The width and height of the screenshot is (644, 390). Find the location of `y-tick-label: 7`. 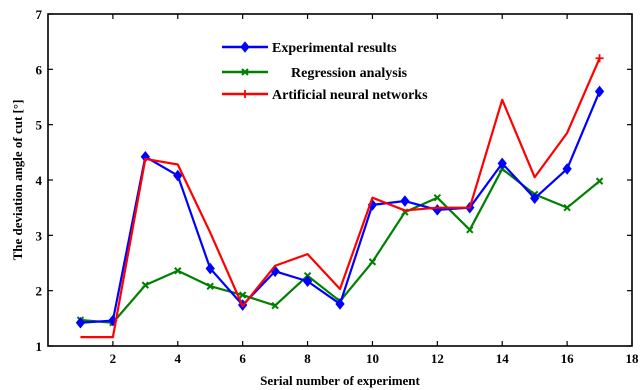

y-tick-label: 7 is located at coordinates (39, 14).